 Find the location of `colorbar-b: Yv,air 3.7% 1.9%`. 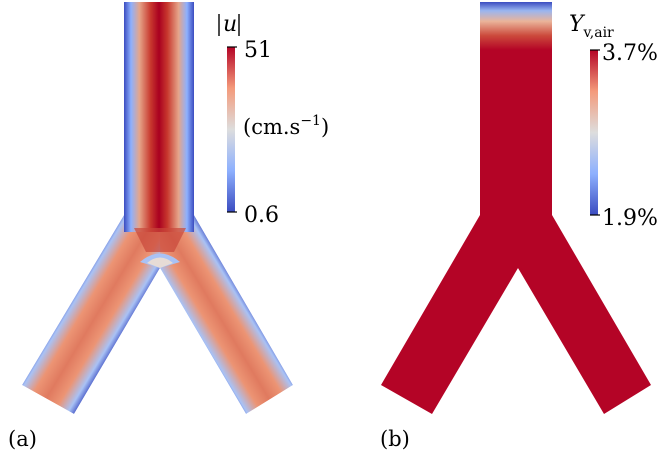

colorbar-b: Yv,air 3.7% 1.9% is located at coordinates (613, 121).